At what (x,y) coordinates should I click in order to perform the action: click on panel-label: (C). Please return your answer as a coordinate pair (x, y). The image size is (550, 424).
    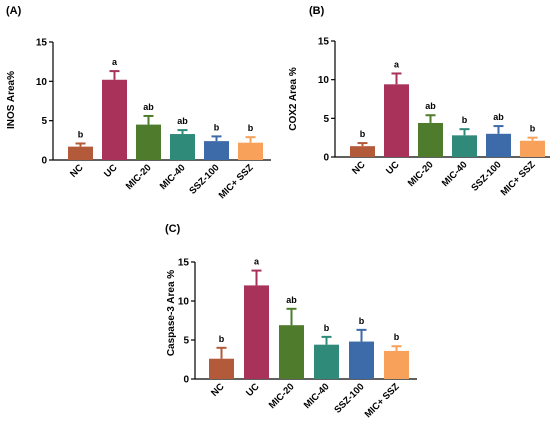
    Looking at the image, I should click on (173, 229).